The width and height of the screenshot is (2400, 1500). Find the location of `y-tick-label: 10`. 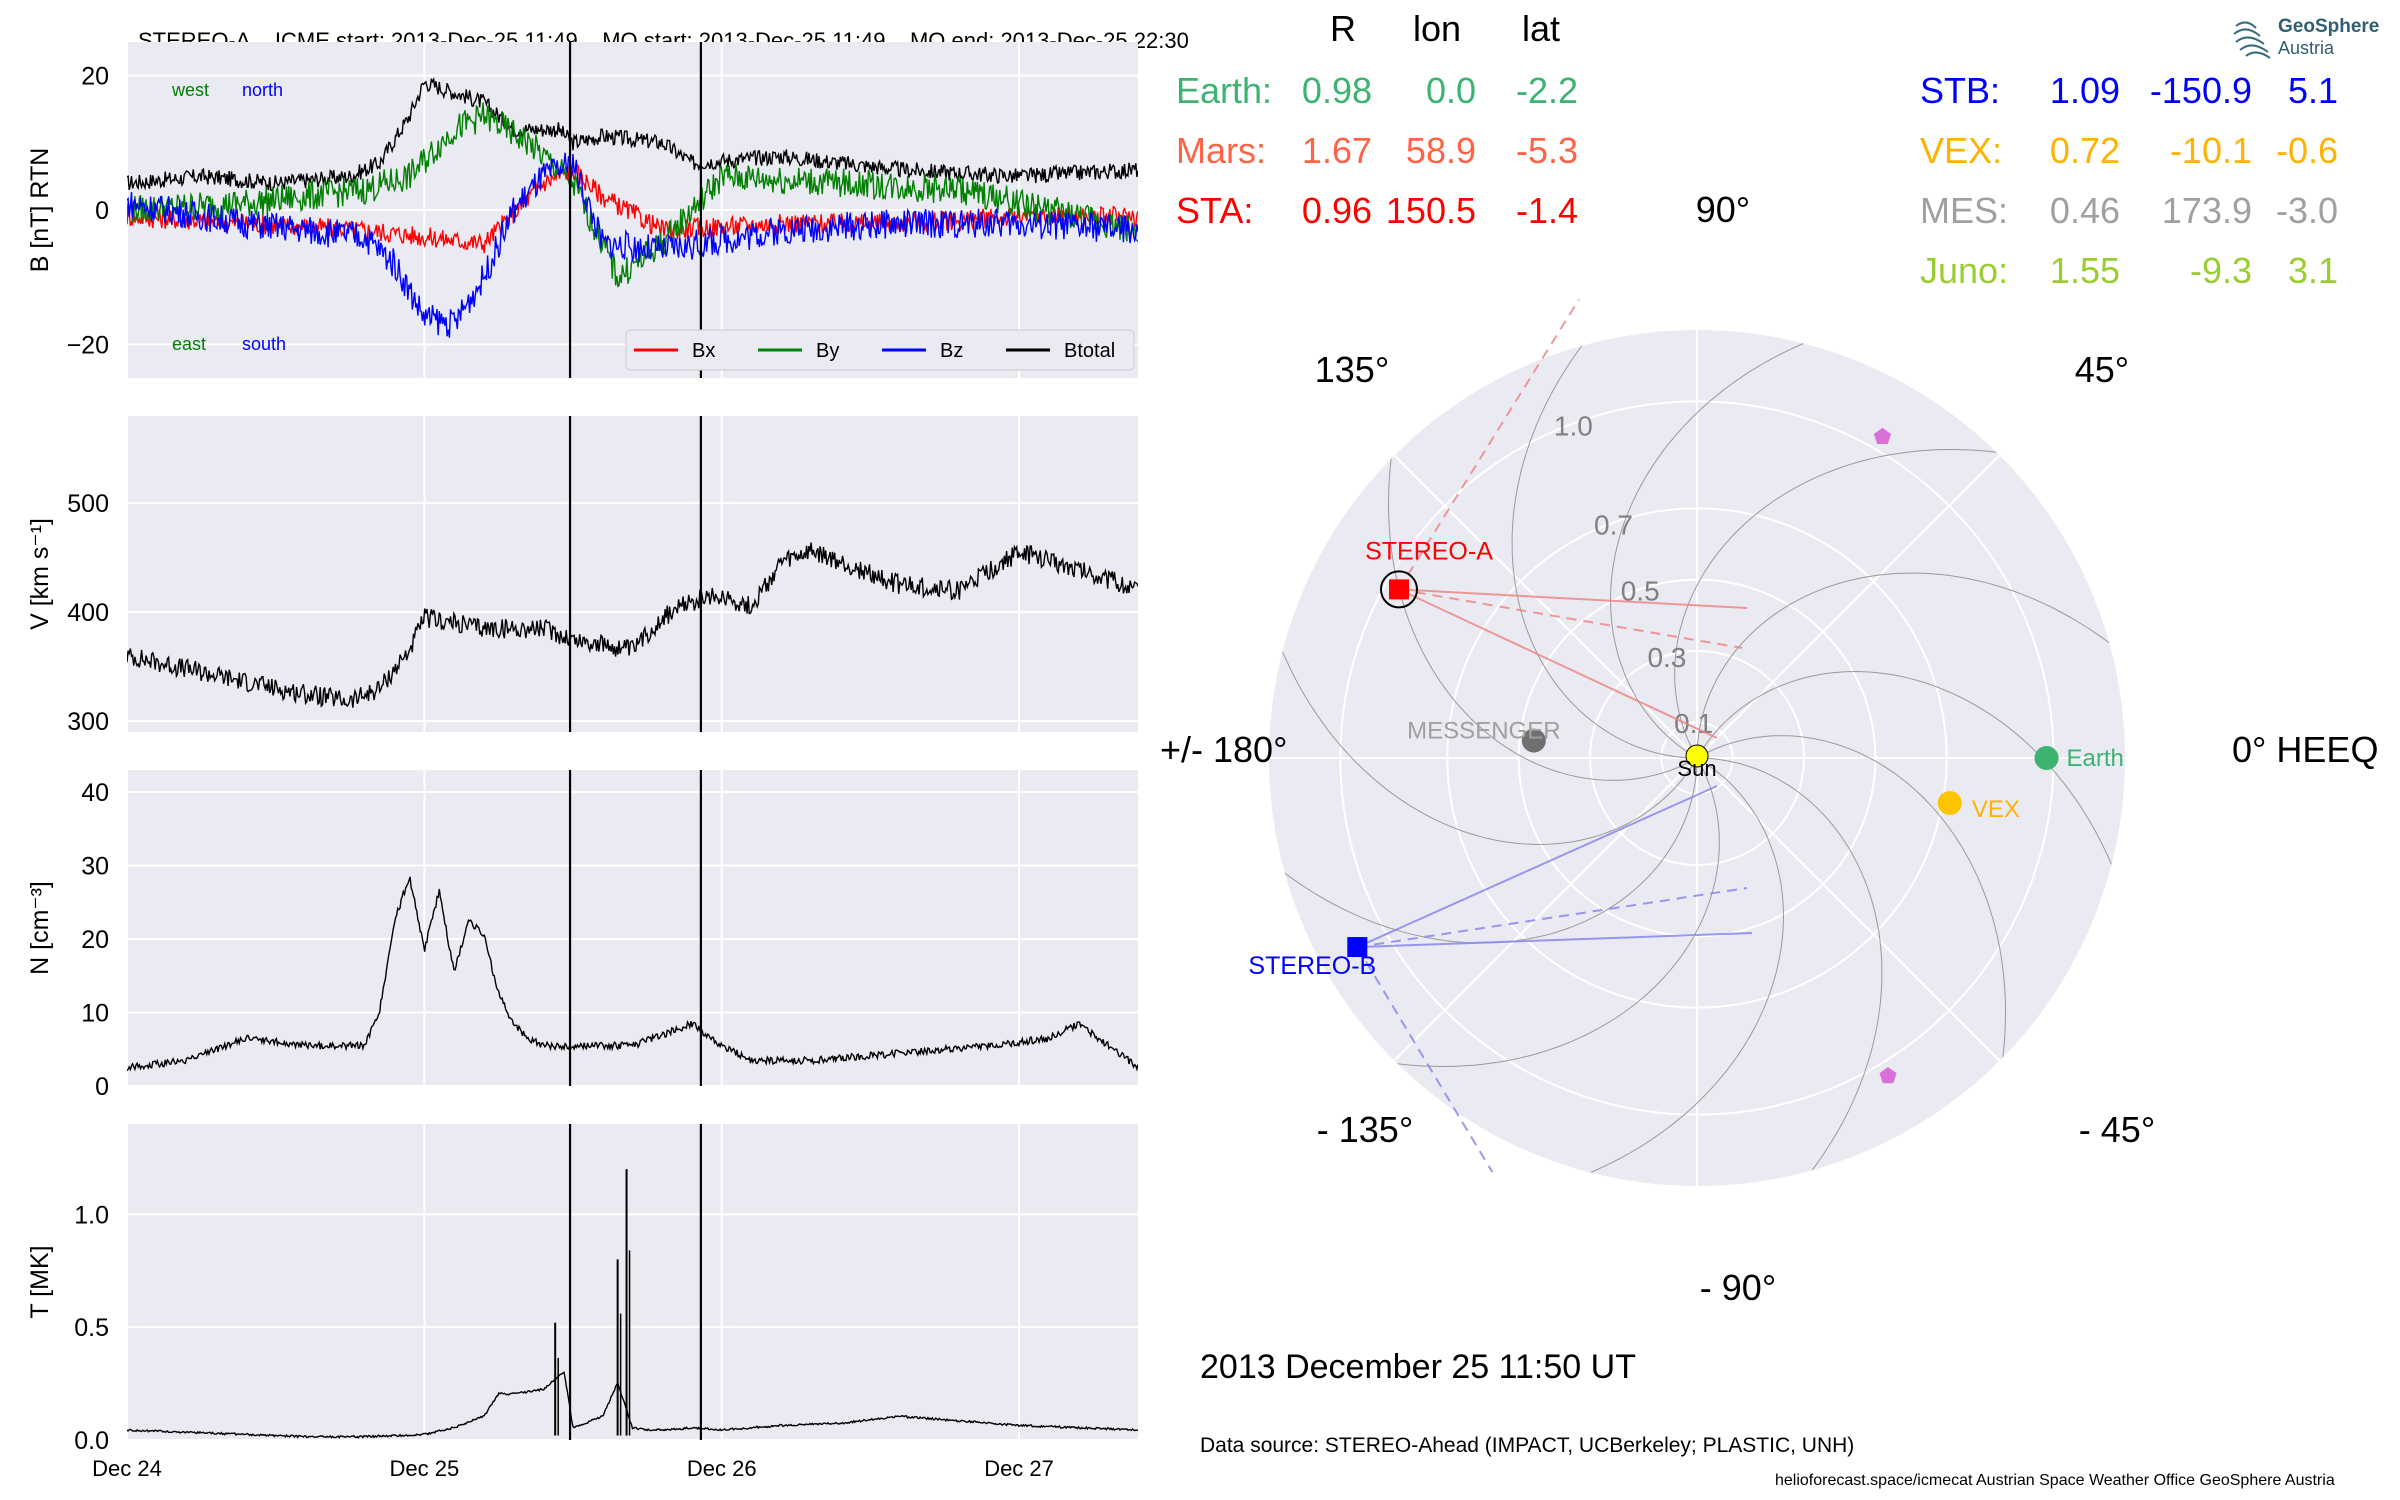

y-tick-label: 10 is located at coordinates (95, 1014).